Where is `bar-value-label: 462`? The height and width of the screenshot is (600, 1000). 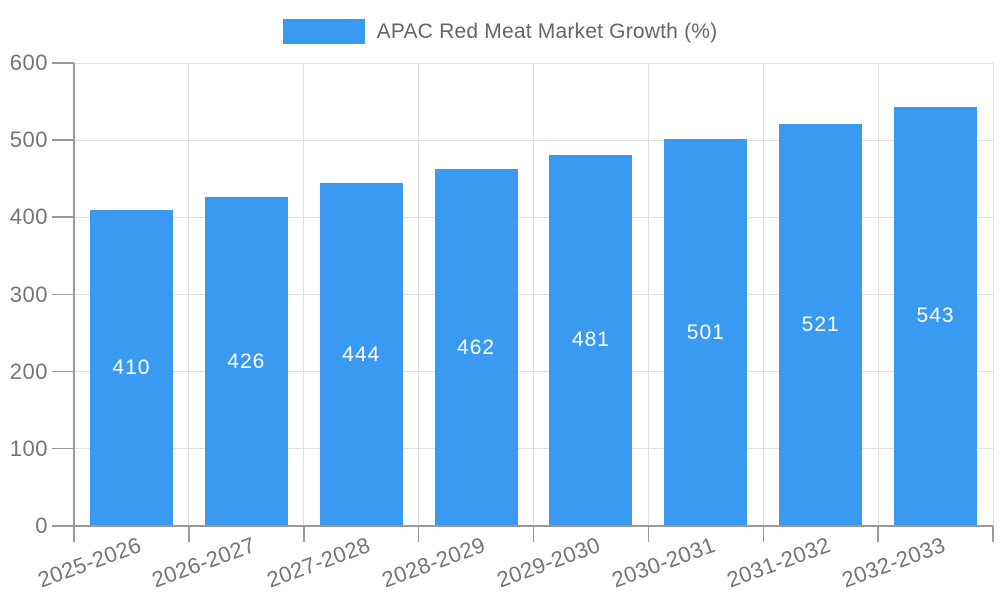 bar-value-label: 462 is located at coordinates (476, 347).